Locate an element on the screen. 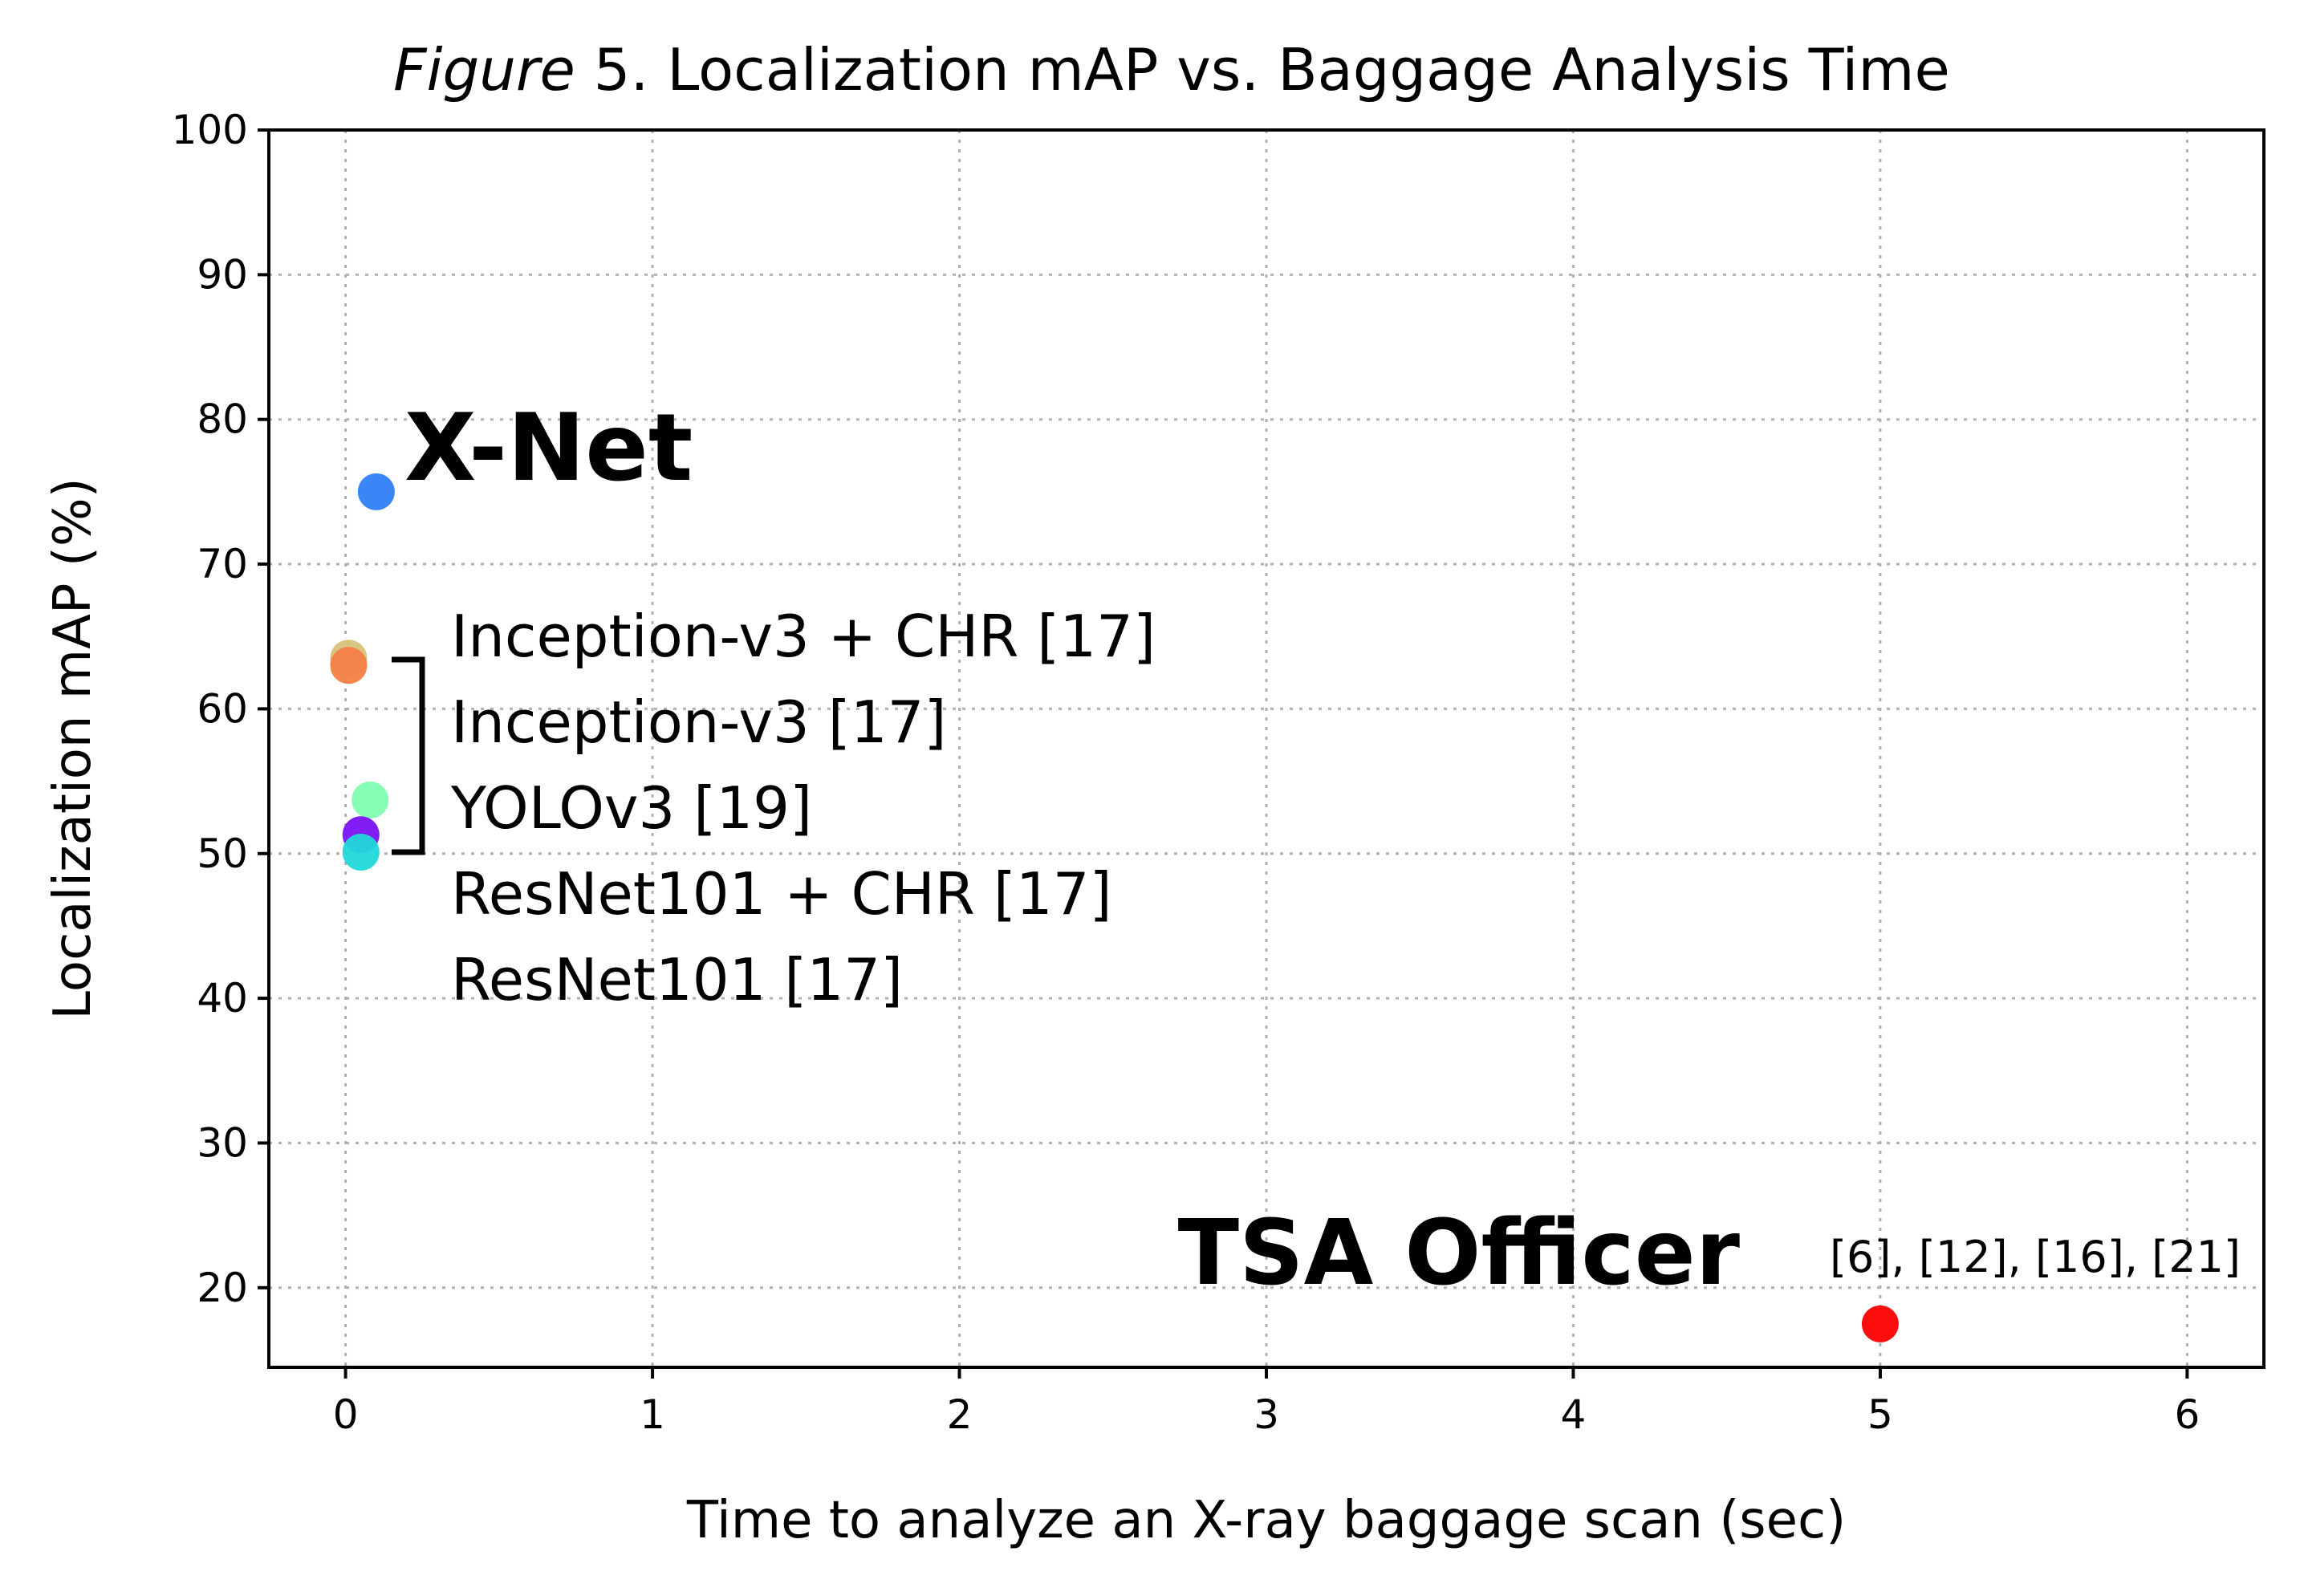 The image size is (2300, 1596). y-tick-label: 90 is located at coordinates (223, 274).